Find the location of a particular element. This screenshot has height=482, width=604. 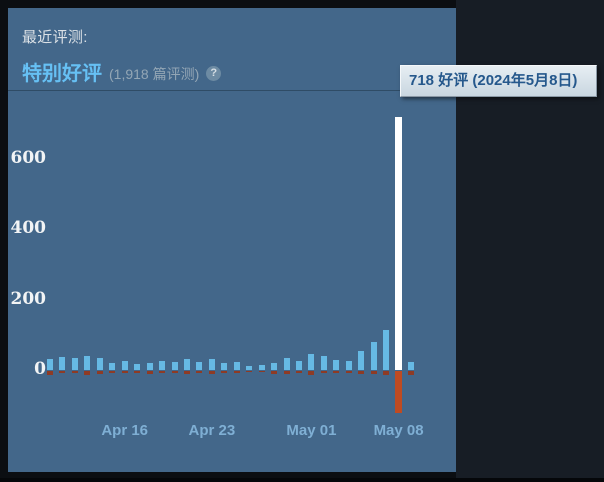

x-axis-label-apr-23: Apr 23 is located at coordinates (212, 430).